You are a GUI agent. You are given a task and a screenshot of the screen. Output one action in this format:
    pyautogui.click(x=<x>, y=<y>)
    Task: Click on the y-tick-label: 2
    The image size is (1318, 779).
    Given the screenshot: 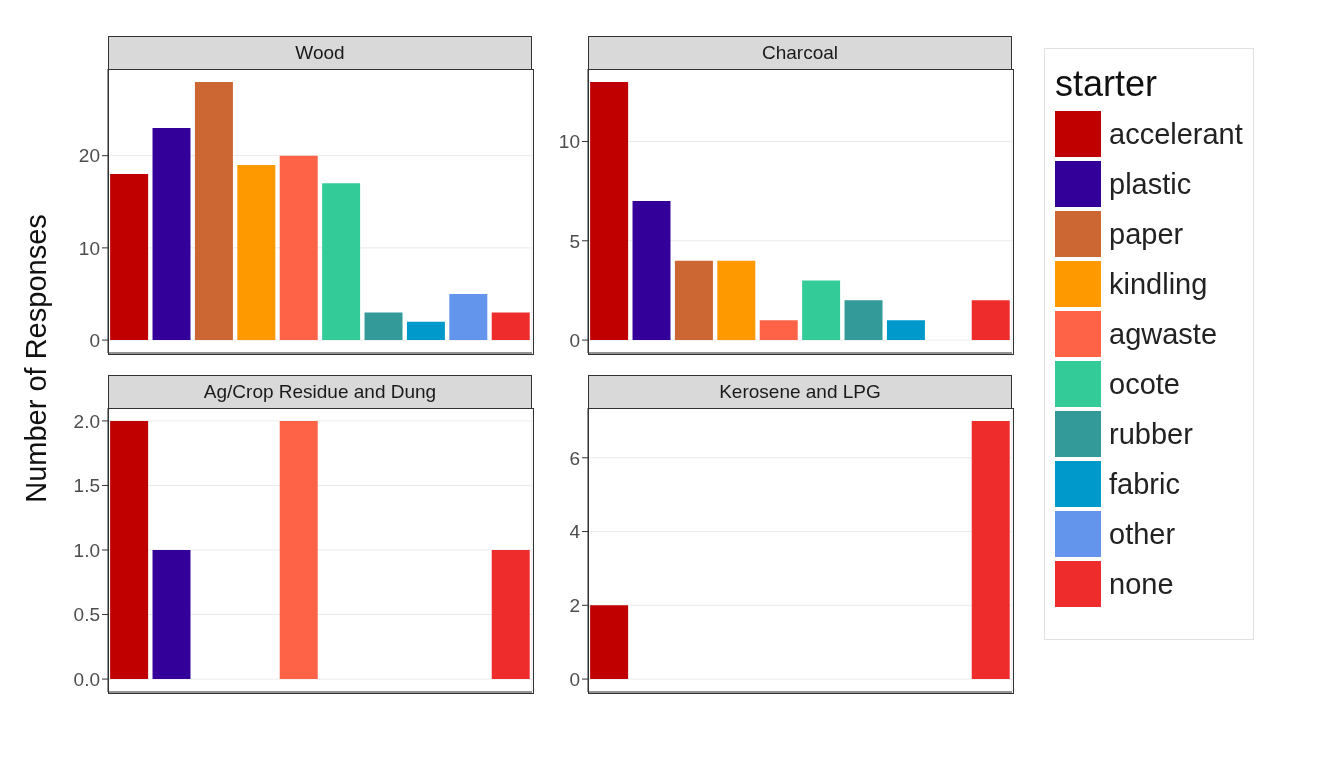 What is the action you would take?
    pyautogui.click(x=574, y=606)
    